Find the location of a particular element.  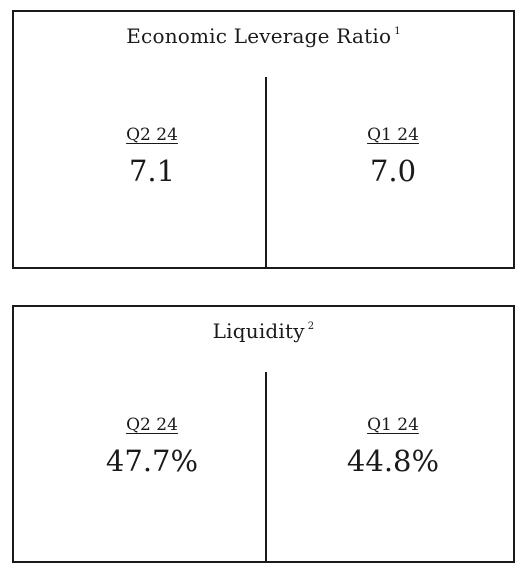

prior-quarter-column: Q1 24 7.0 is located at coordinates (393, 156).